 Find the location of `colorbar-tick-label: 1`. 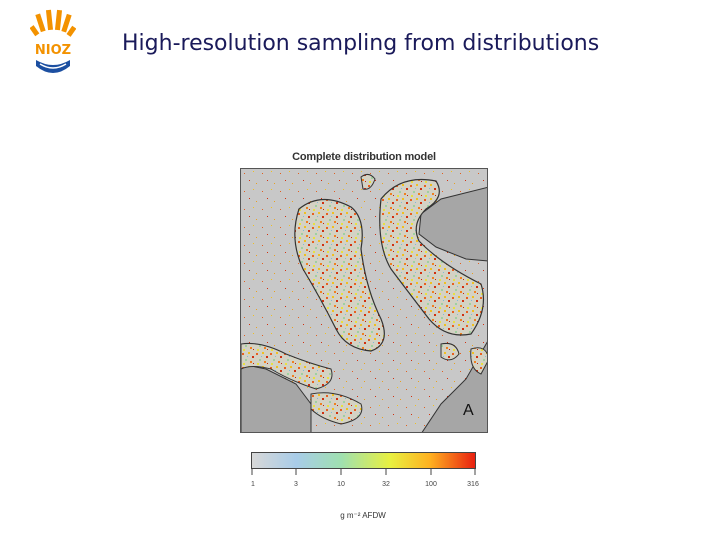

colorbar-tick-label: 1 is located at coordinates (253, 484).